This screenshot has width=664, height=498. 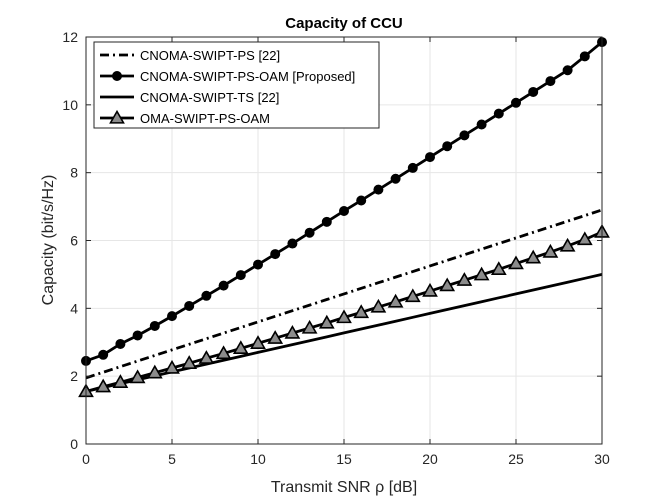 I want to click on legend-item: CNOMA-SWIPT-PS-OAM [Proposed], so click(x=227, y=76).